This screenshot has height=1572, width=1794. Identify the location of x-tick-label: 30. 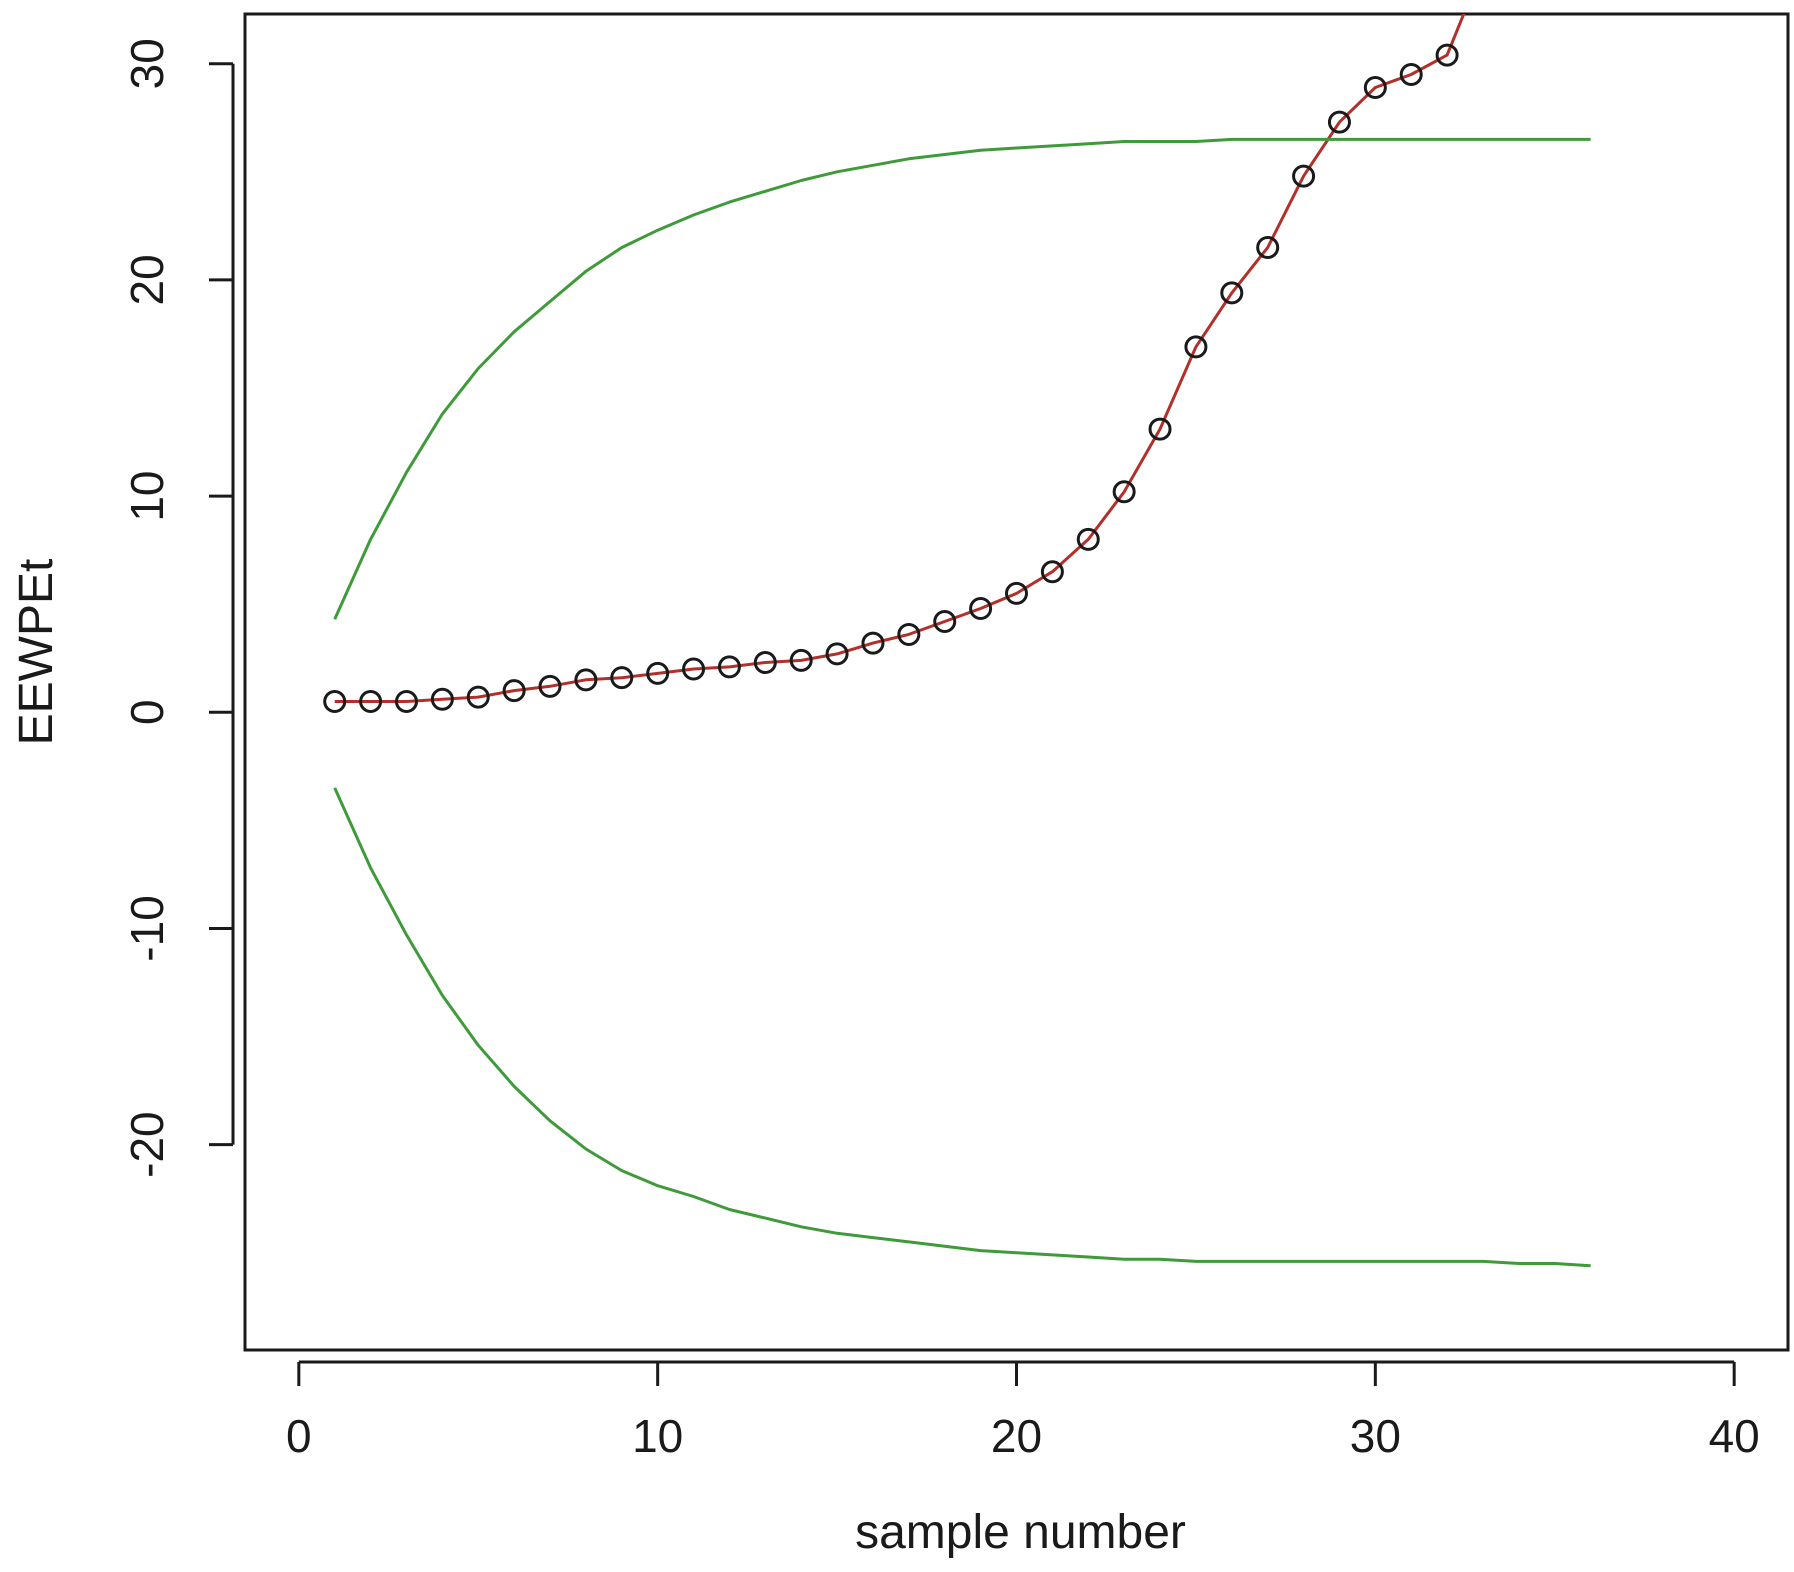
(1375, 1436).